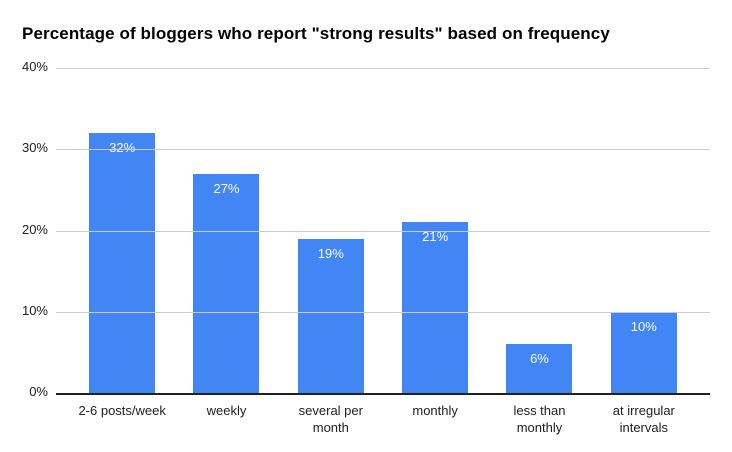  Describe the element at coordinates (34, 148) in the screenshot. I see `y-axis-tick-label: 30%` at that location.